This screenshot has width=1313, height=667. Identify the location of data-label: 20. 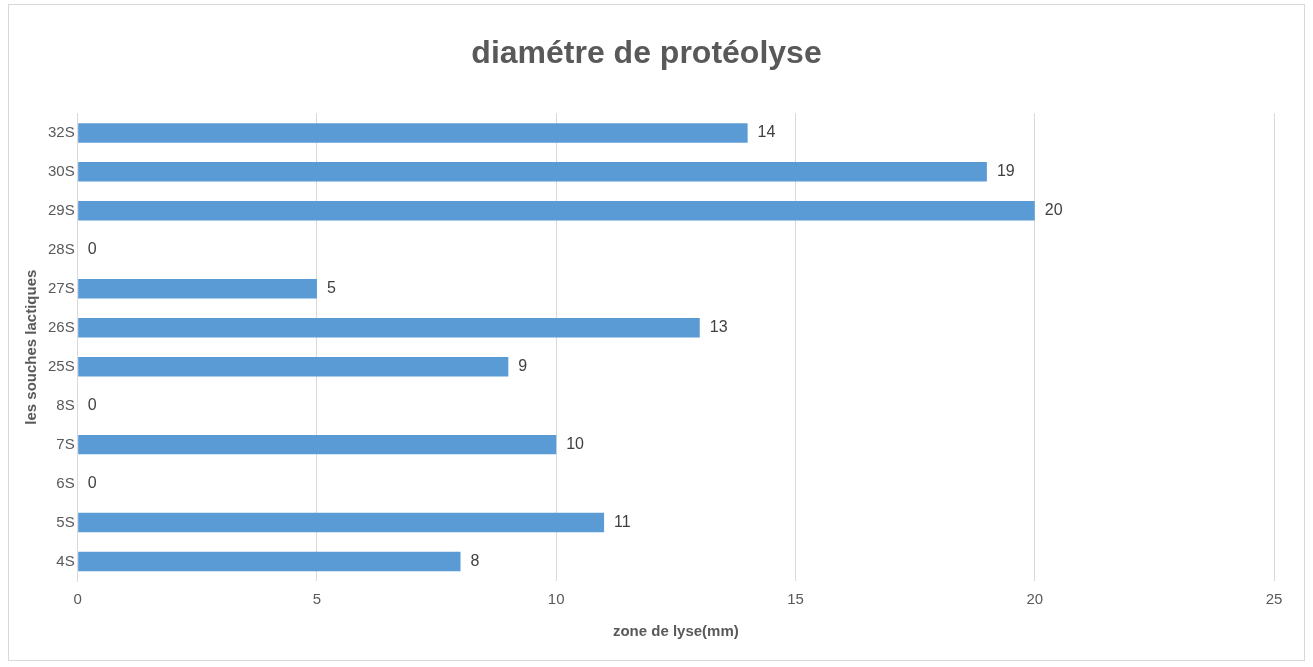
(1053, 210).